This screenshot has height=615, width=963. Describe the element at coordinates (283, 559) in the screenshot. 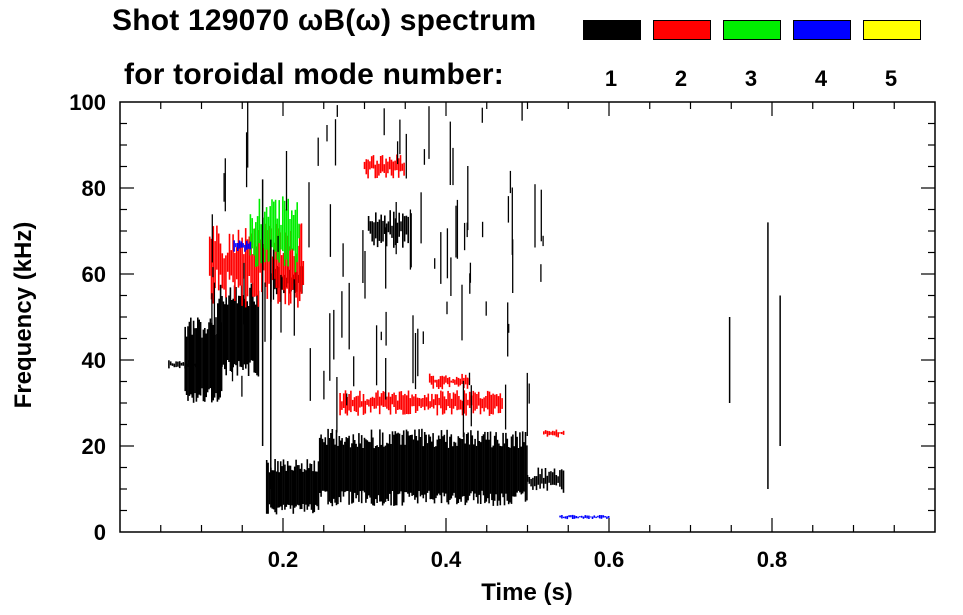

I see `x-tick-label: 0.2` at that location.